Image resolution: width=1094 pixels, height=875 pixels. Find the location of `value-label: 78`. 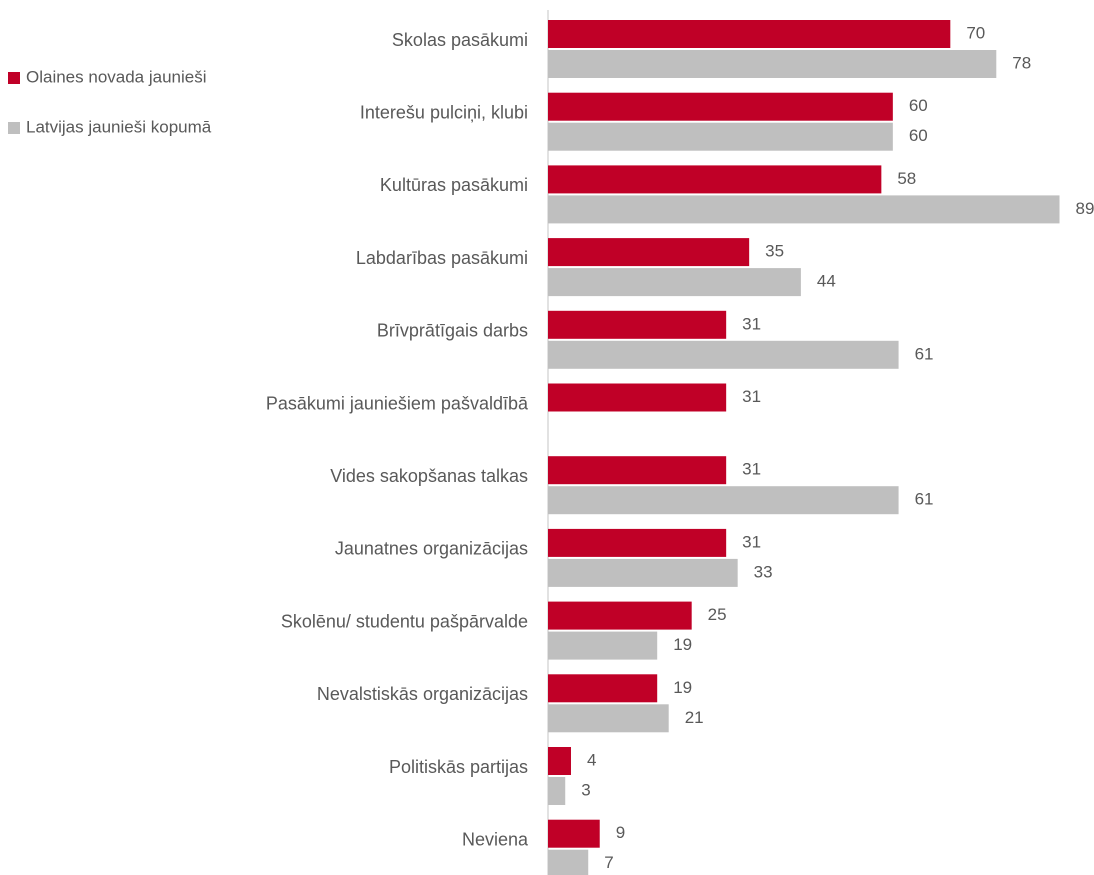

value-label: 78 is located at coordinates (1021, 62).